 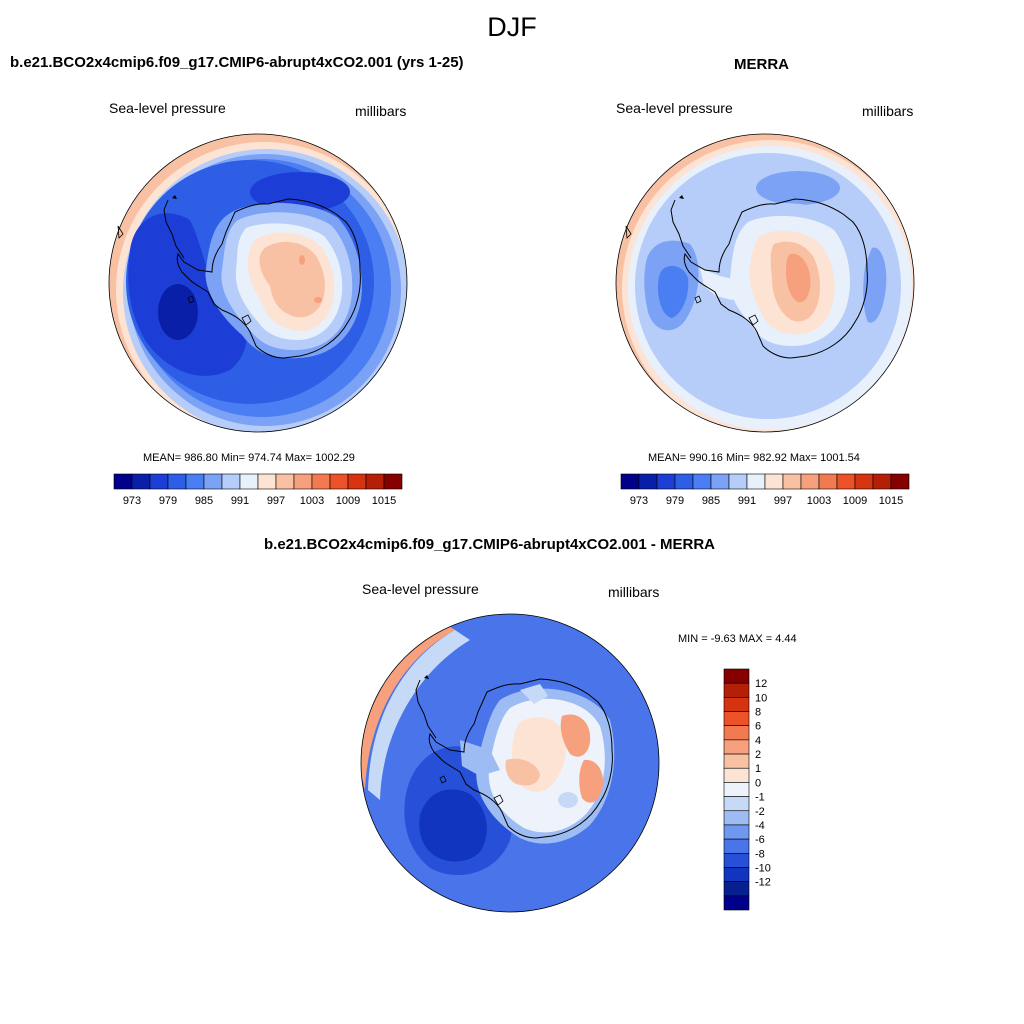 What do you see at coordinates (711, 501) in the screenshot?
I see `colorbar-2-tick-label: 985` at bounding box center [711, 501].